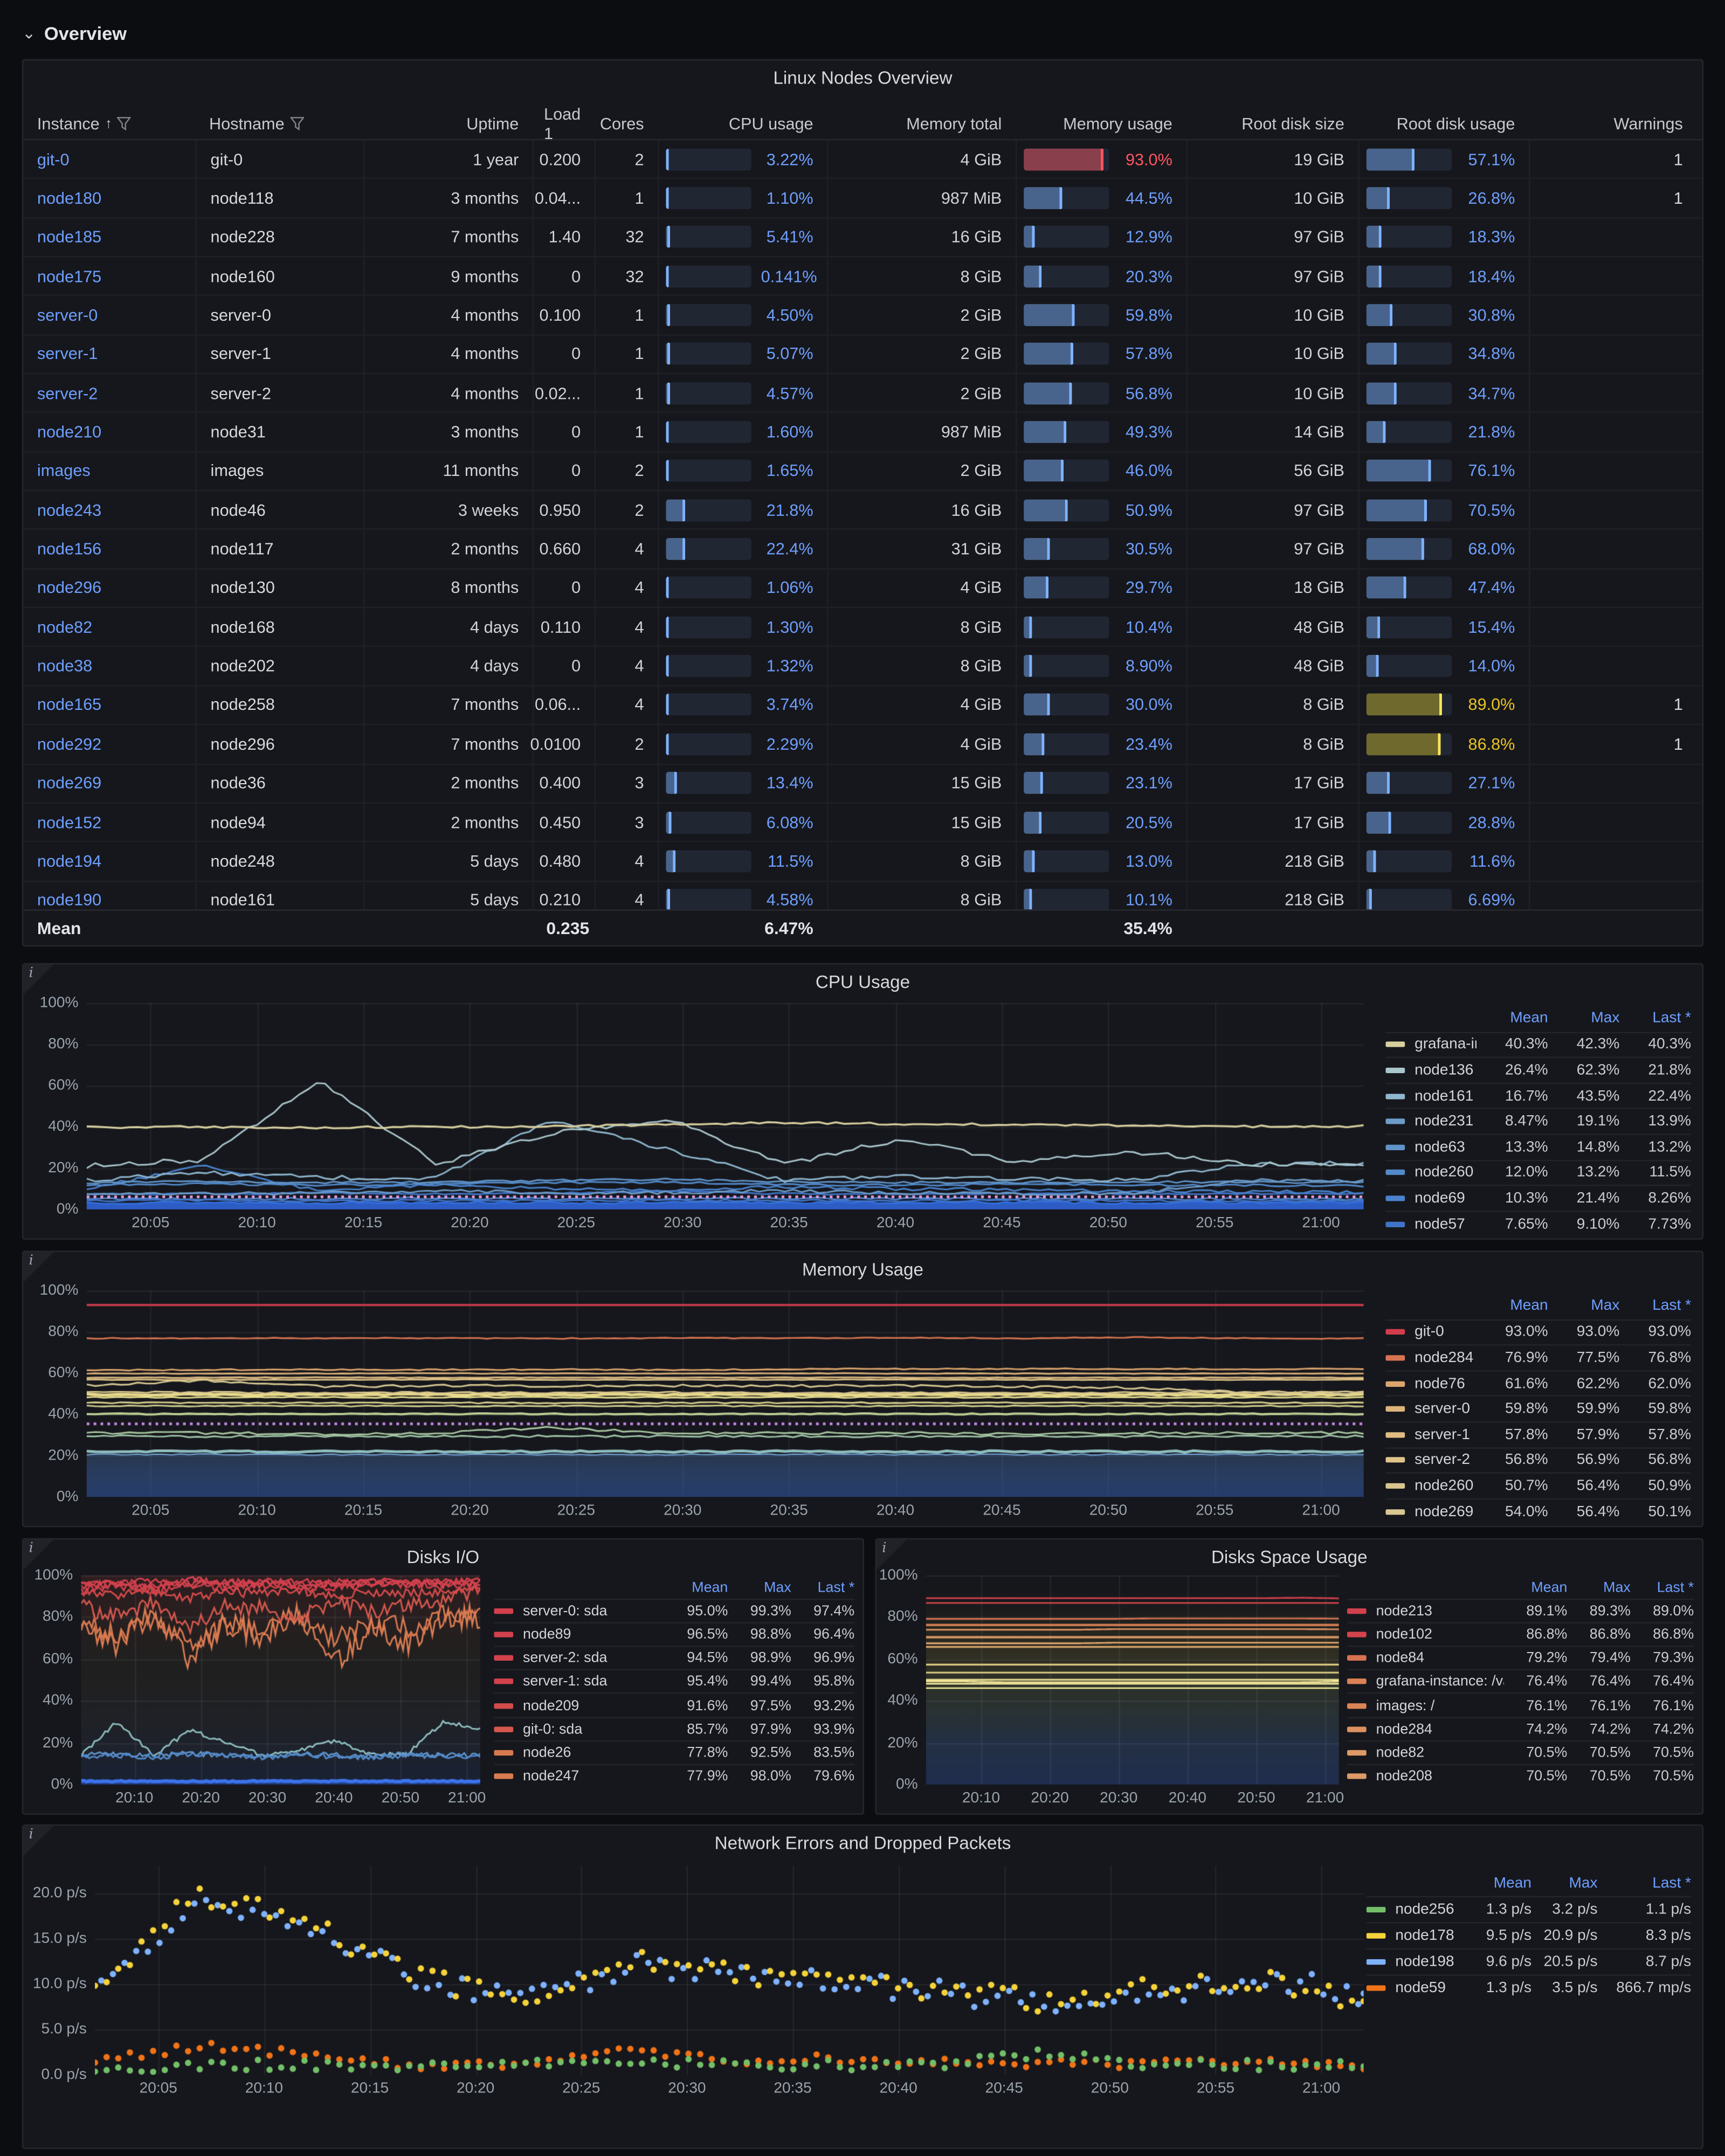 The image size is (1725, 2156). What do you see at coordinates (1538, 1408) in the screenshot?
I see `legend-item: server-0 59.8% 59.9% 59.8%` at bounding box center [1538, 1408].